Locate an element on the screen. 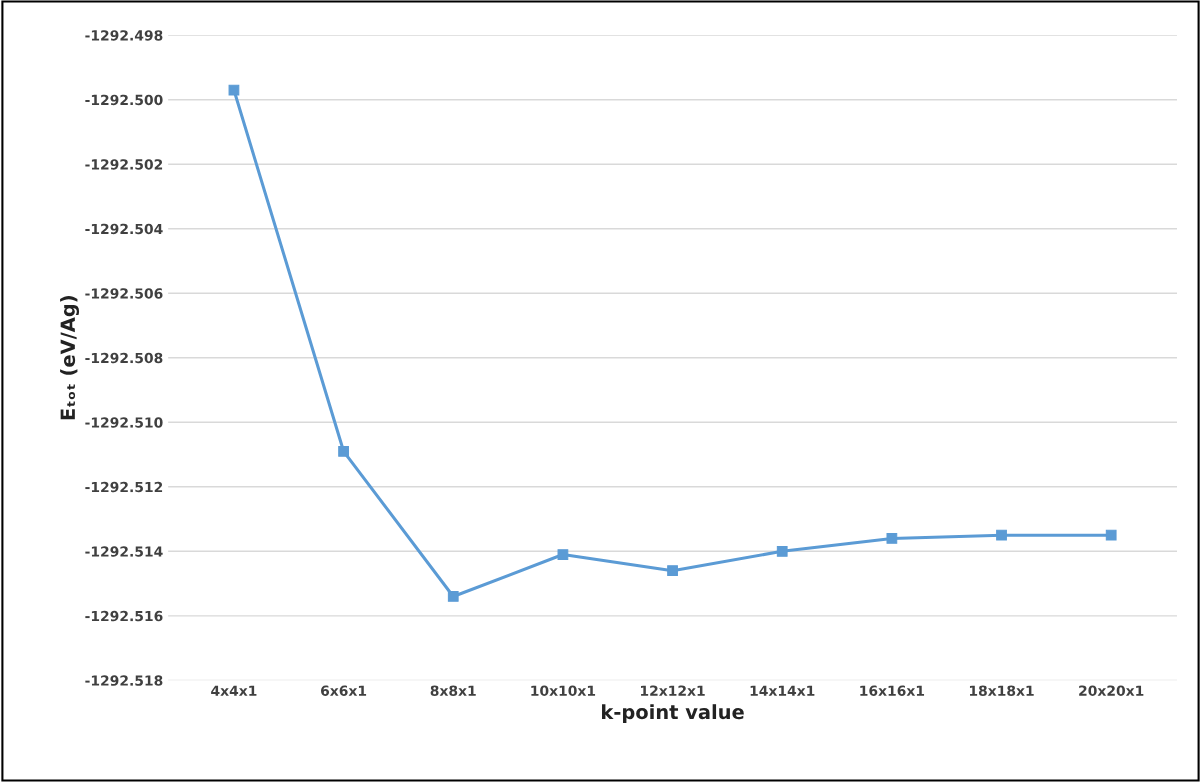  y-tick-label: -1292.516 is located at coordinates (124, 616).